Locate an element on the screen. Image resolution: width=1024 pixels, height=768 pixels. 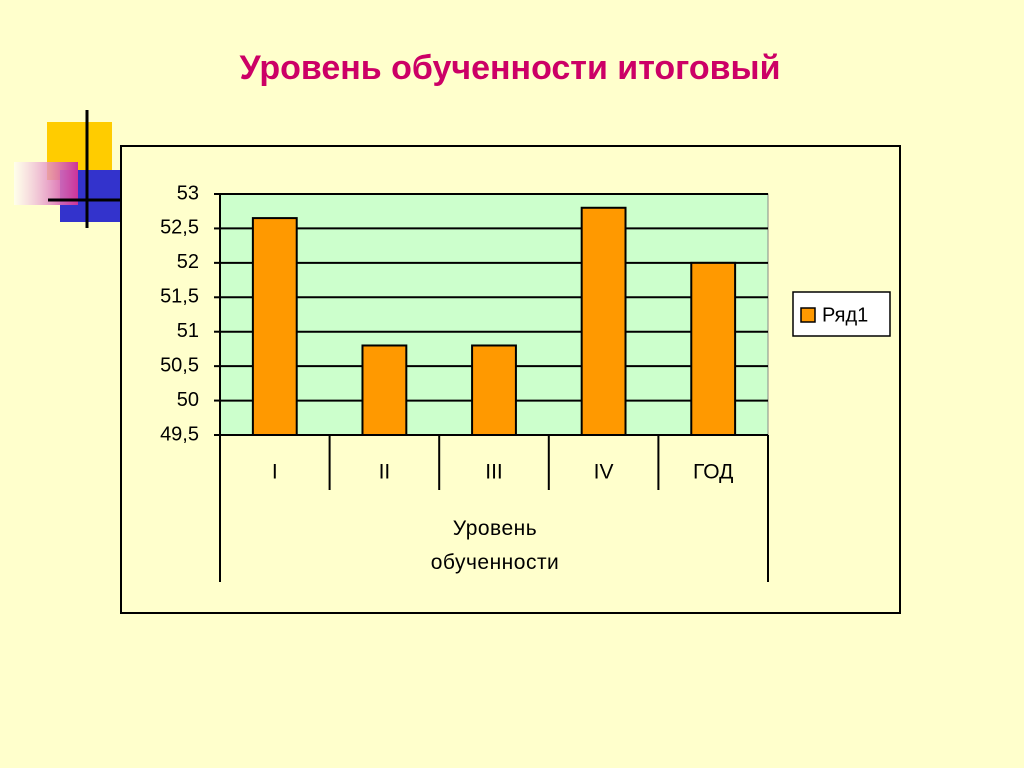
legend-swatch is located at coordinates (808, 315).